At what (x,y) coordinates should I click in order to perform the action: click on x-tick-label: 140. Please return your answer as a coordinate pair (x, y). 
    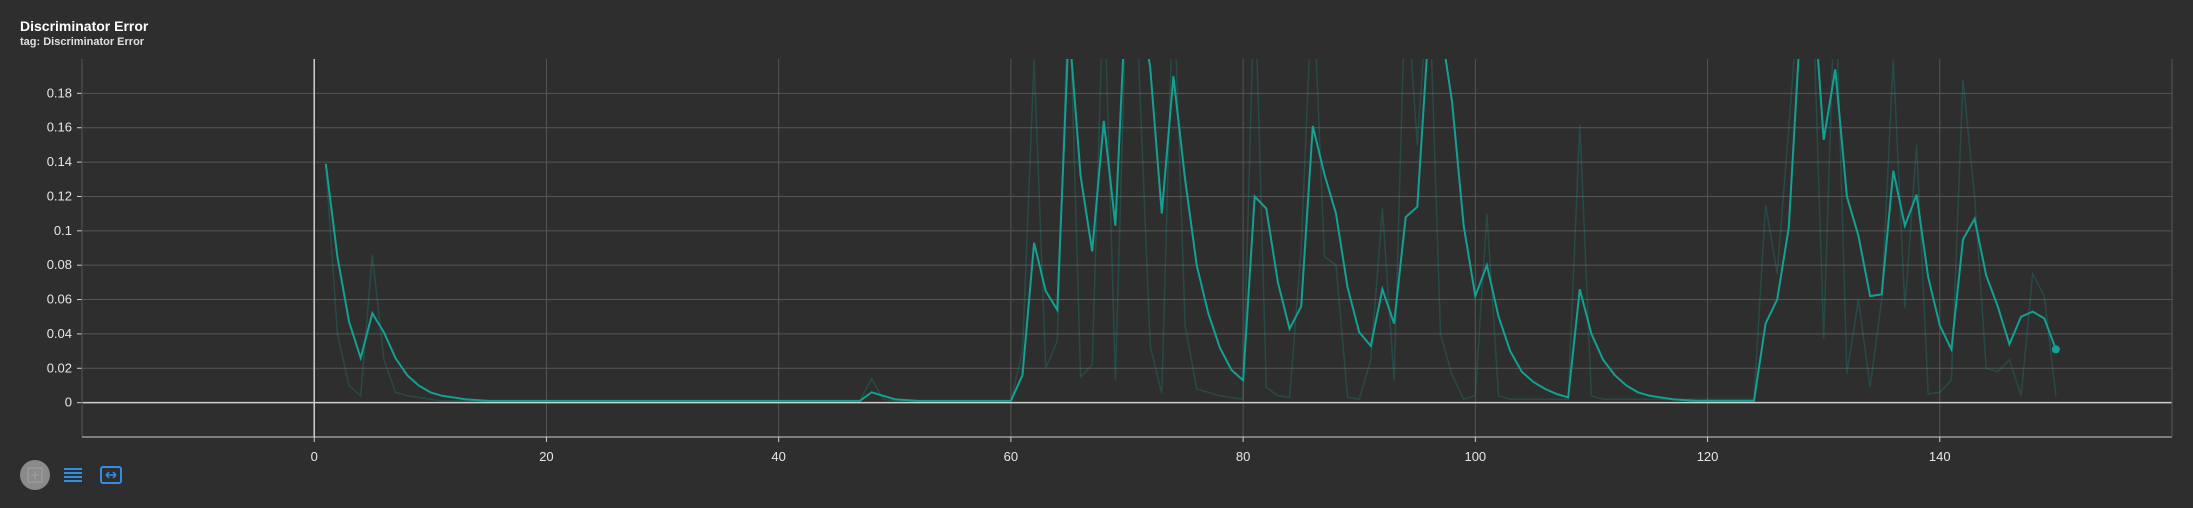
    Looking at the image, I should click on (1940, 456).